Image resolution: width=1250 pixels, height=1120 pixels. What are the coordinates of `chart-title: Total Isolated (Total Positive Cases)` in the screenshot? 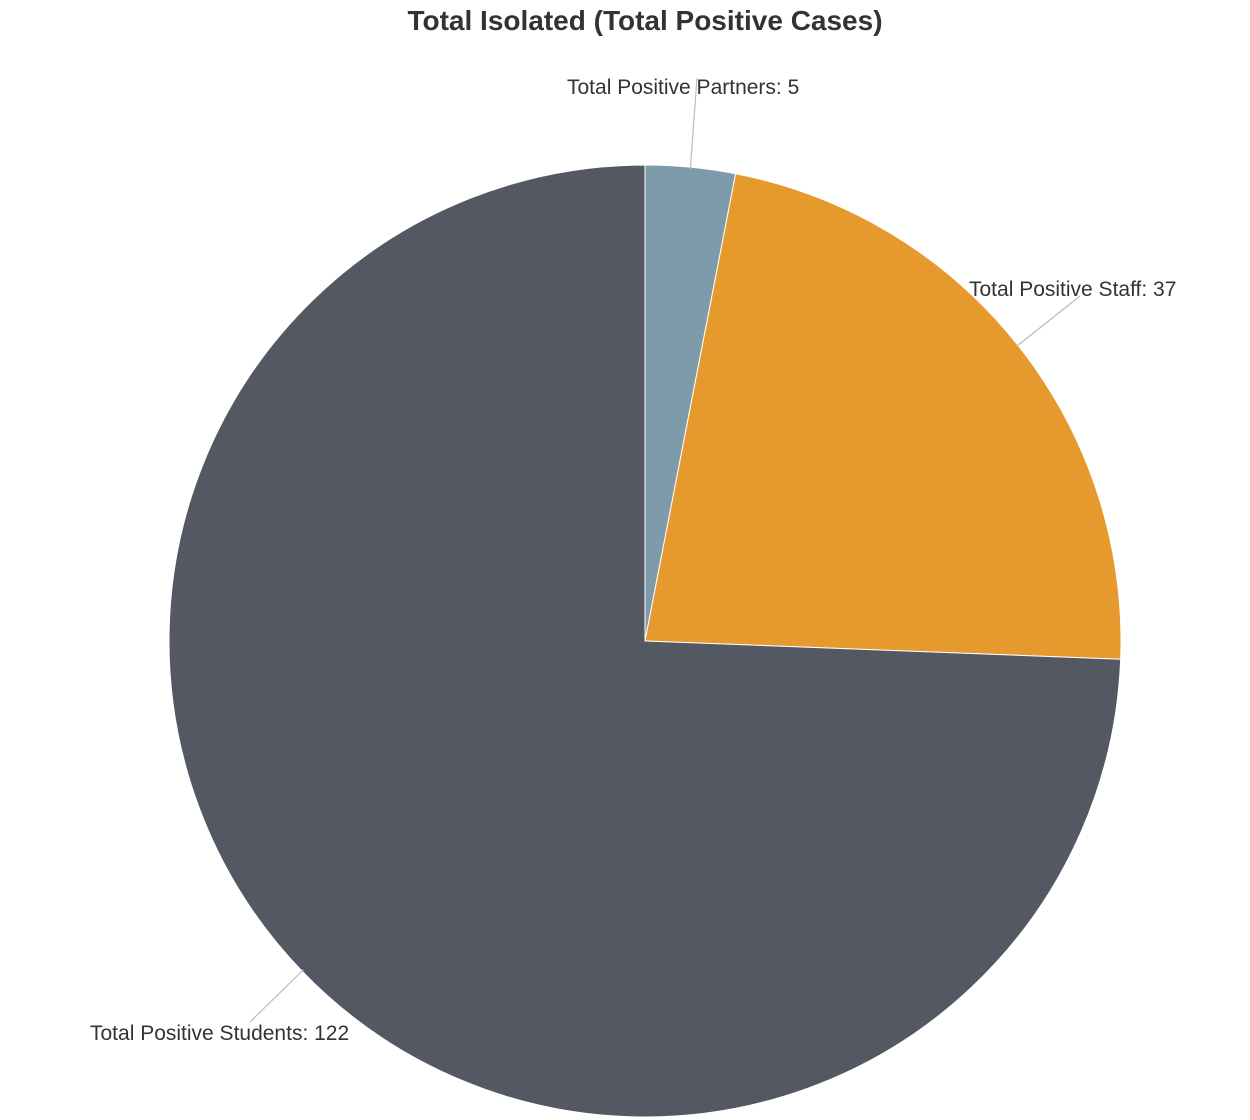 It's located at (644, 20).